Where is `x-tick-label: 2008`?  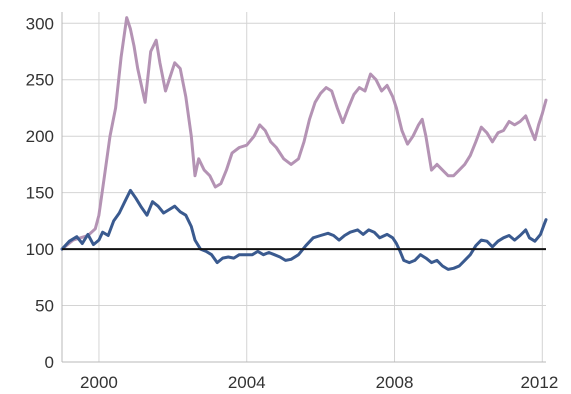
x-tick-label: 2008 is located at coordinates (395, 382).